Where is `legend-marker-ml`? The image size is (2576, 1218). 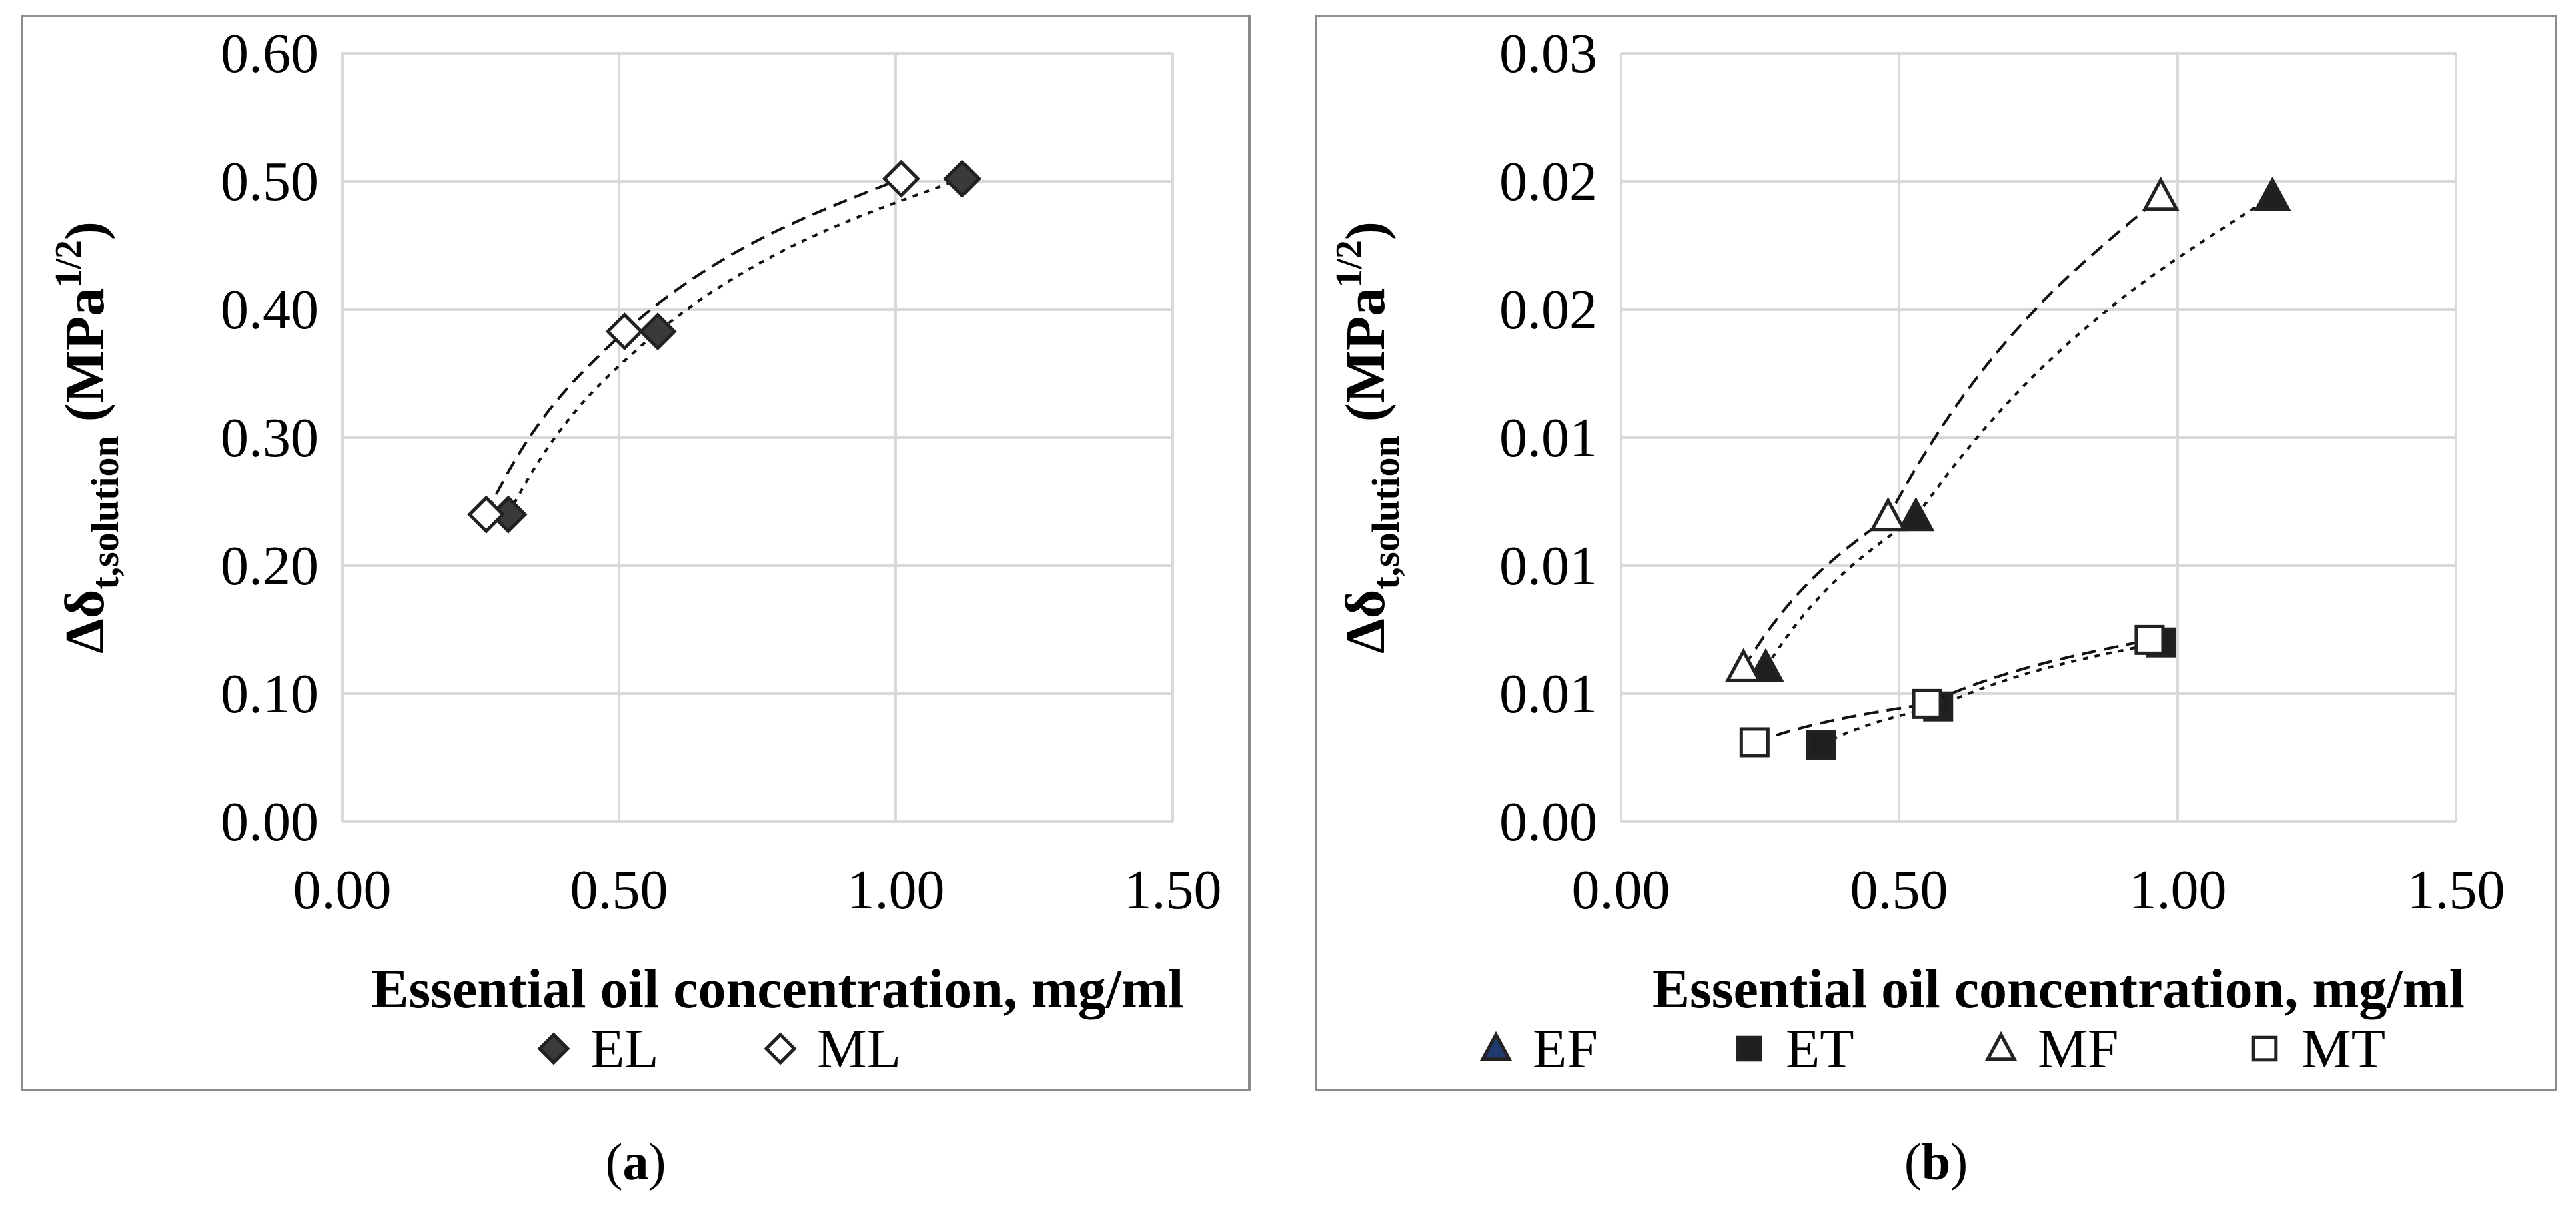
legend-marker-ml is located at coordinates (781, 1048).